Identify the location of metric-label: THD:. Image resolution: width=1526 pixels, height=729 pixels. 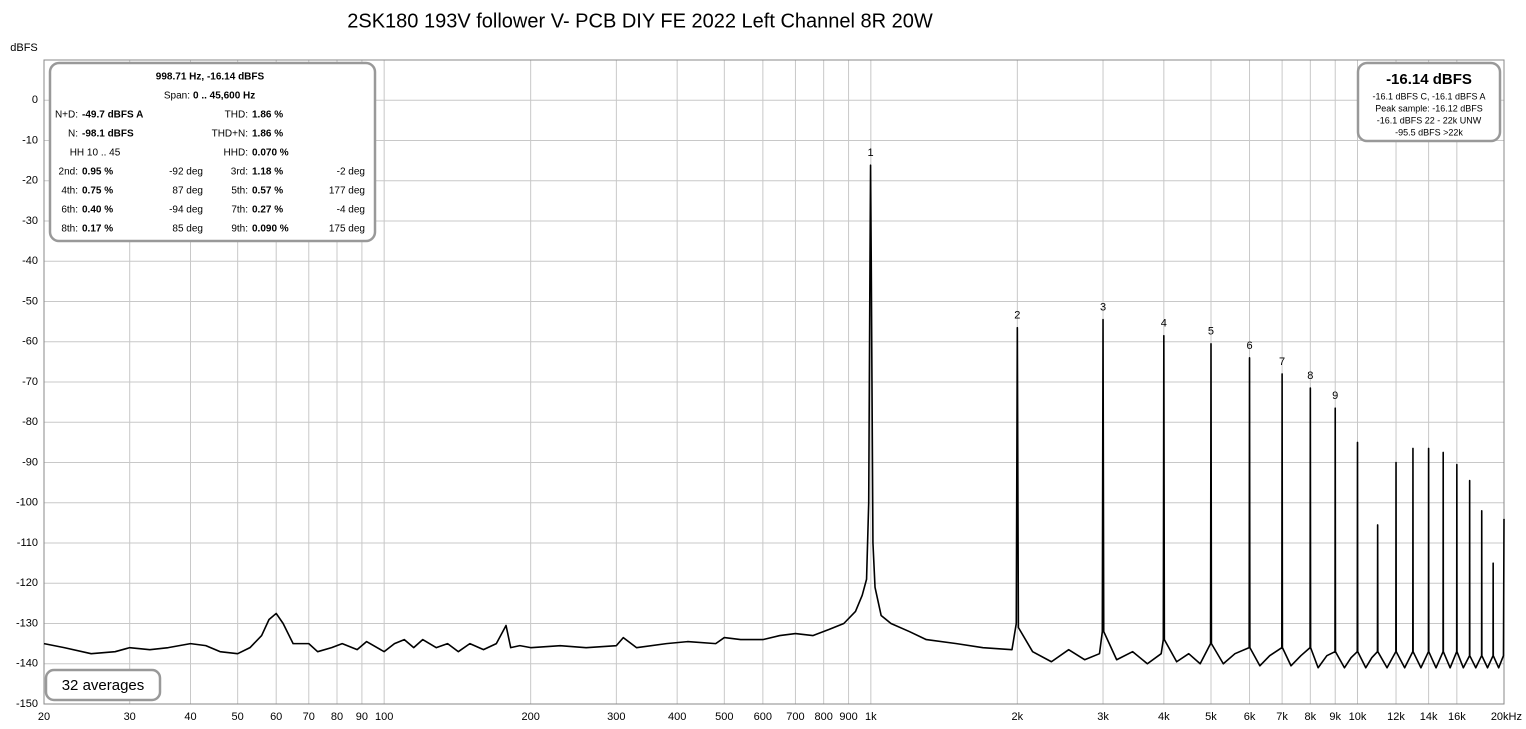
(236, 115).